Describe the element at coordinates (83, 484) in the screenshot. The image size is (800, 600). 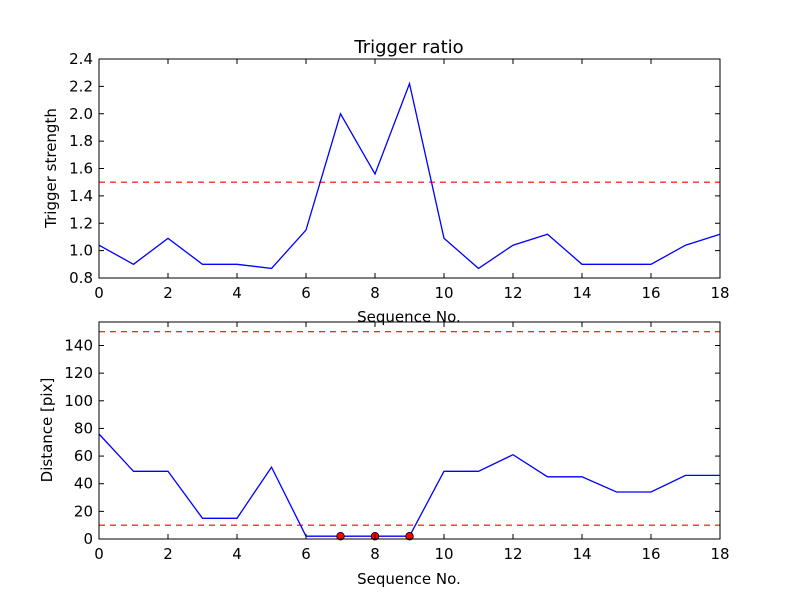
I see `y-tick-label: 40` at that location.